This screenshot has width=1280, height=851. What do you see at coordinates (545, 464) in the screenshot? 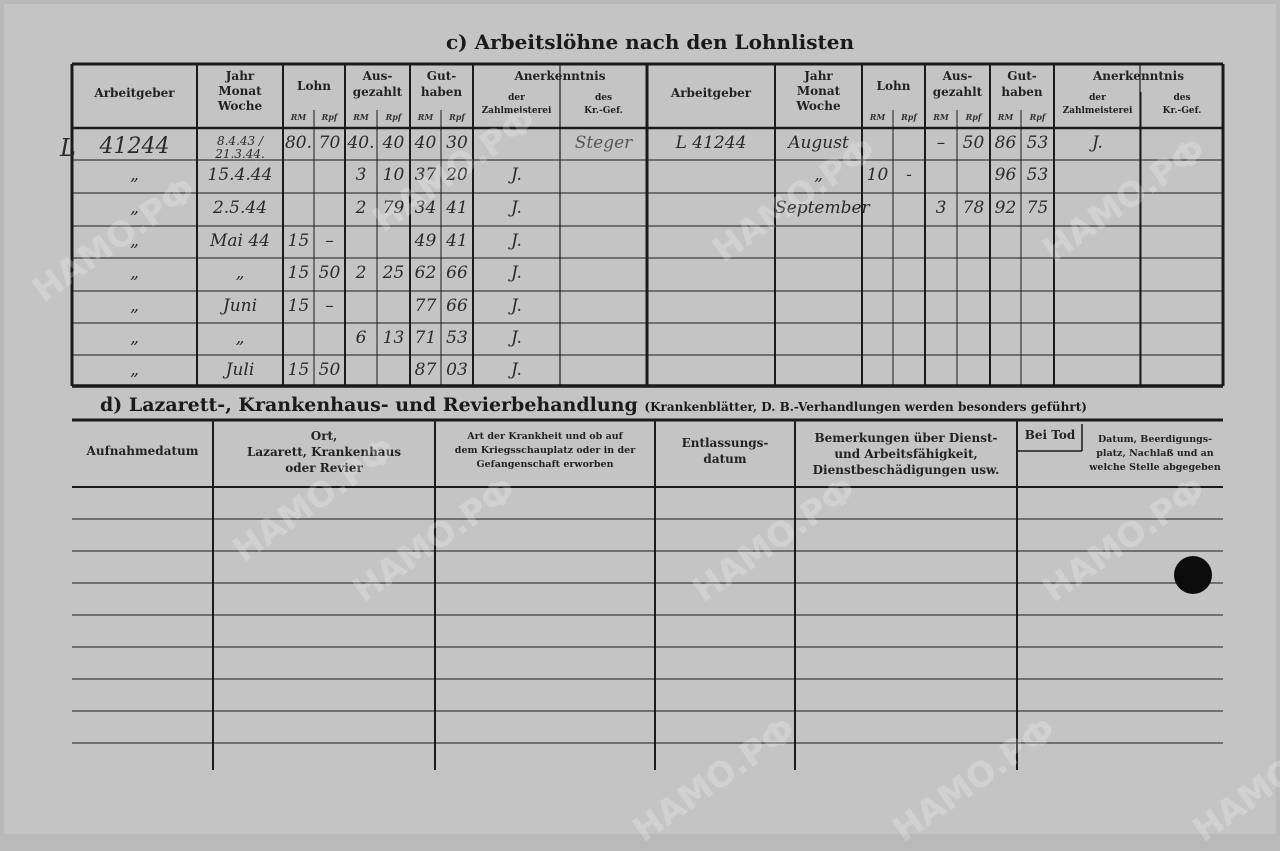
I see `header-d-col-2: Gefangenschaft erworben` at bounding box center [545, 464].